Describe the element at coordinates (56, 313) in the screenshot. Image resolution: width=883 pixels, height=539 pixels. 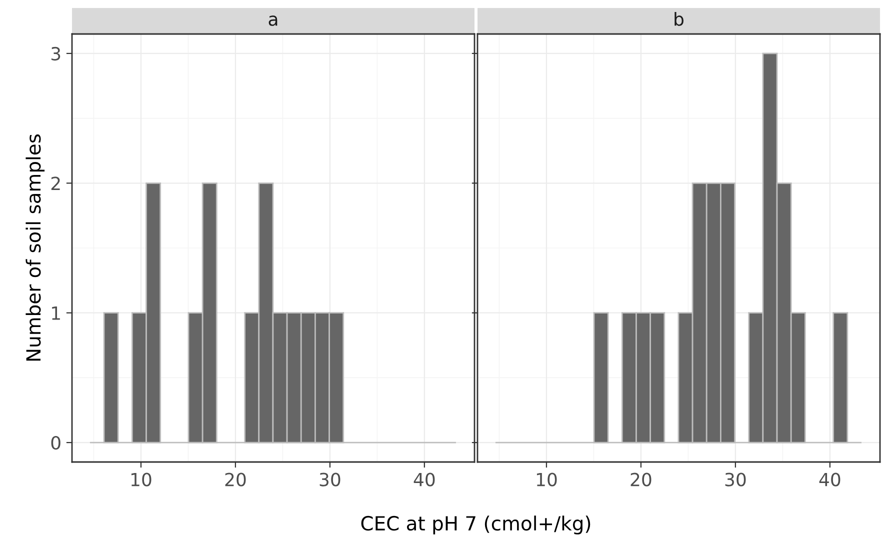
I see `y-tick-label: 1` at that location.